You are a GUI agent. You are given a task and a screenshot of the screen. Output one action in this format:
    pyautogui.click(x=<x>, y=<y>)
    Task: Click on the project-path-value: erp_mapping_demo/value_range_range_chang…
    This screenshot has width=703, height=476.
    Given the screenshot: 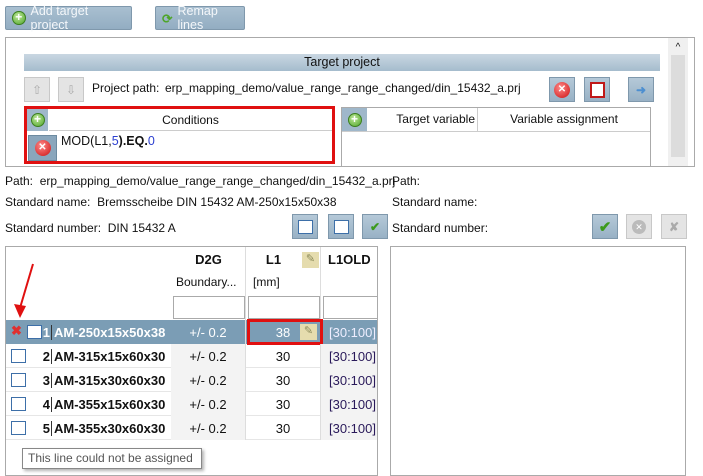 What is the action you would take?
    pyautogui.click(x=343, y=88)
    